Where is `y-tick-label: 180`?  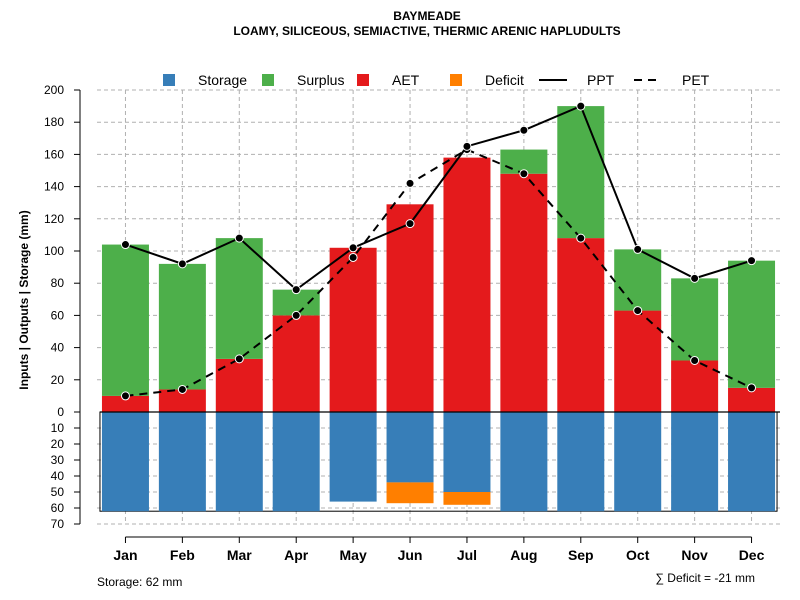
y-tick-label: 180 is located at coordinates (54, 122).